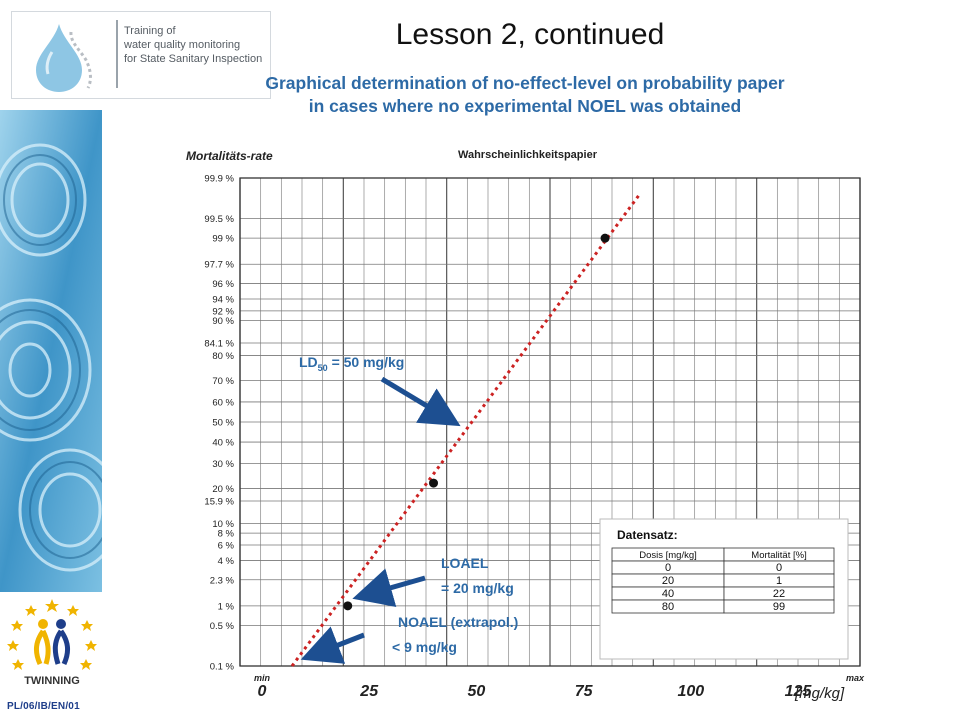 This screenshot has width=960, height=720. What do you see at coordinates (366, 362) in the screenshot?
I see `ld50-suffix: = 50 mg/kg` at bounding box center [366, 362].